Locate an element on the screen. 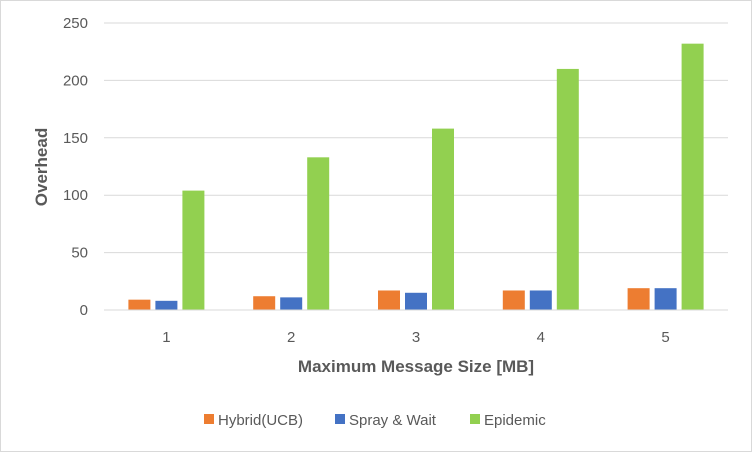 The height and width of the screenshot is (452, 752). y-axis-ticks: 0 50 100 150 200 250 is located at coordinates (75, 167).